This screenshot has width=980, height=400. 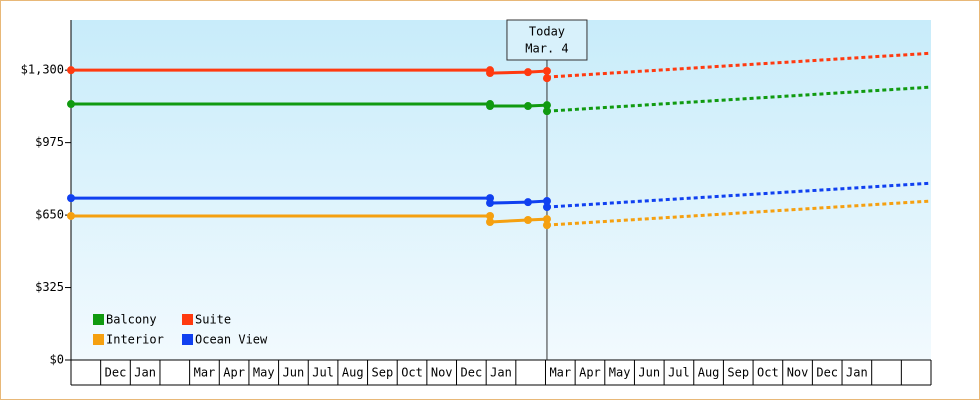 I want to click on legend-label: Balcony, so click(x=131, y=320).